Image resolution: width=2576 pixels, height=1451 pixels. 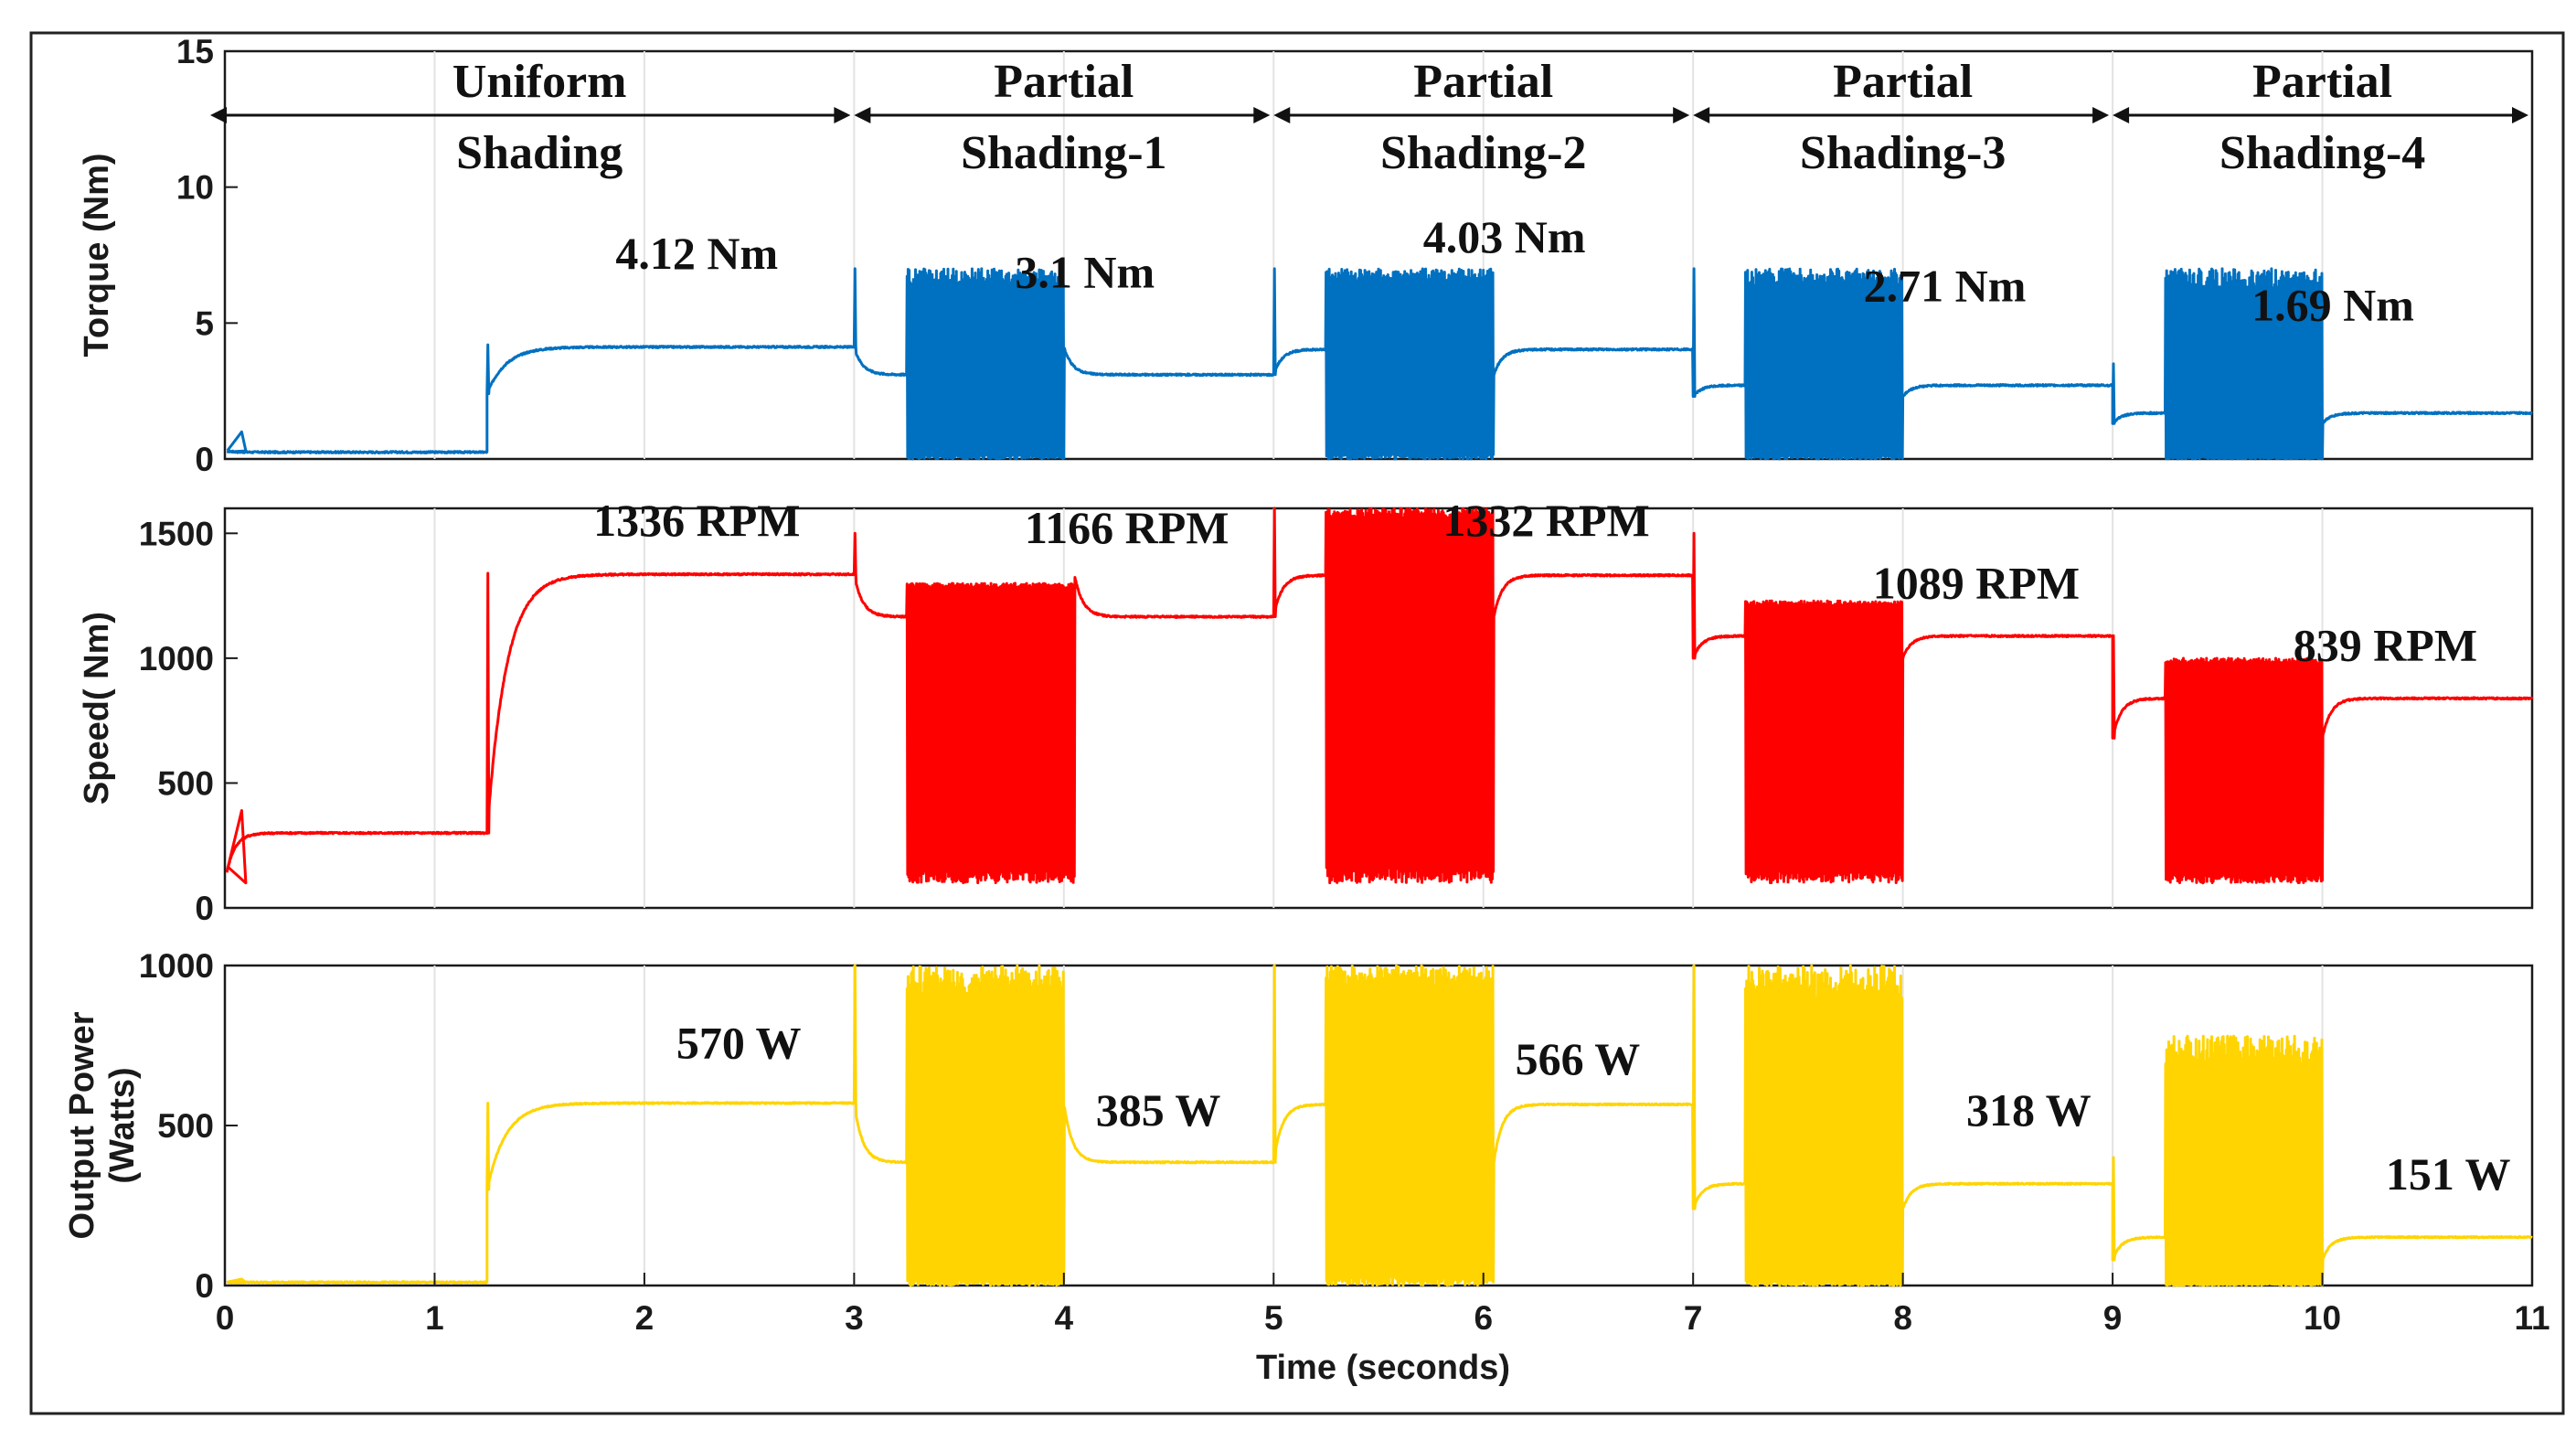 I want to click on value-annotation: 1336 RPM, so click(x=696, y=520).